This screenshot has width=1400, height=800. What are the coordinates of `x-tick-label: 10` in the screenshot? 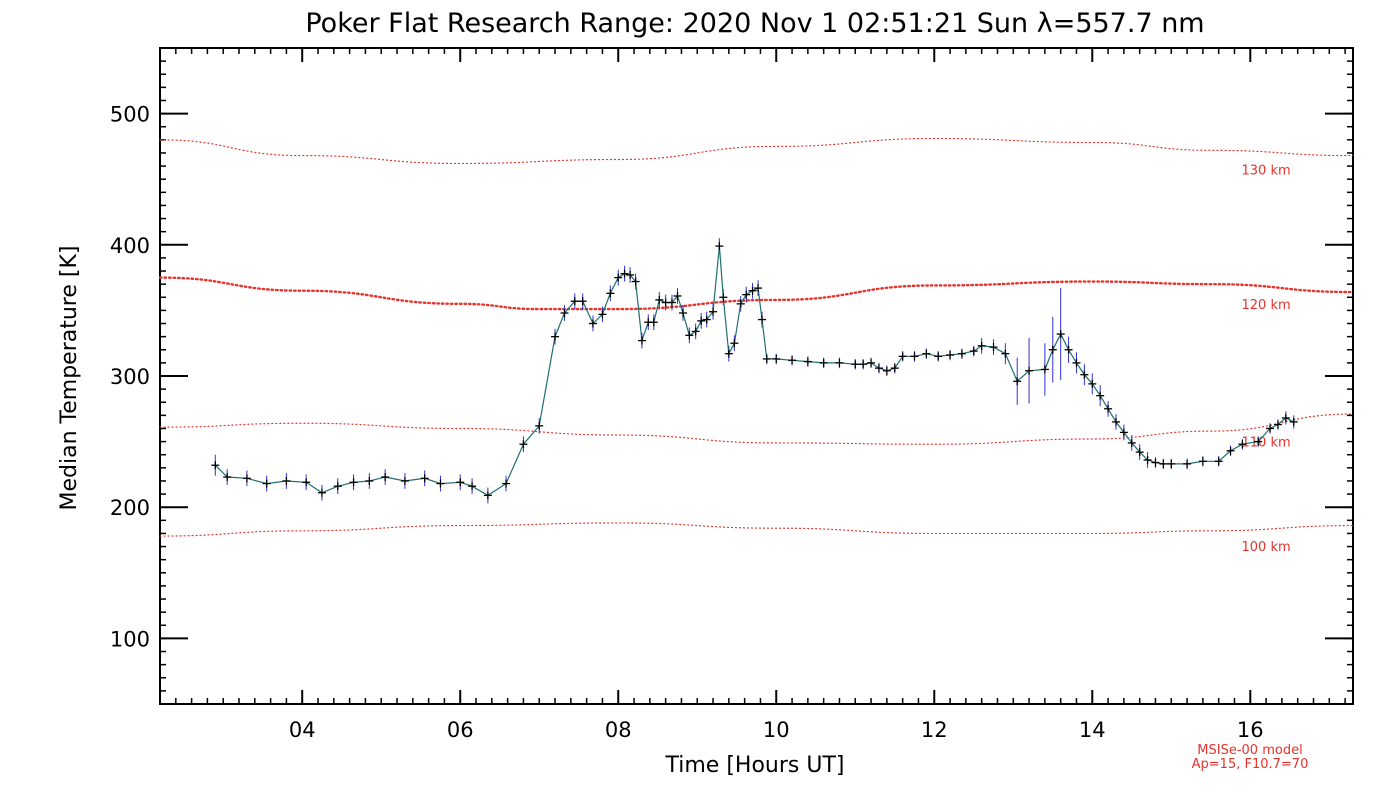 It's located at (776, 730).